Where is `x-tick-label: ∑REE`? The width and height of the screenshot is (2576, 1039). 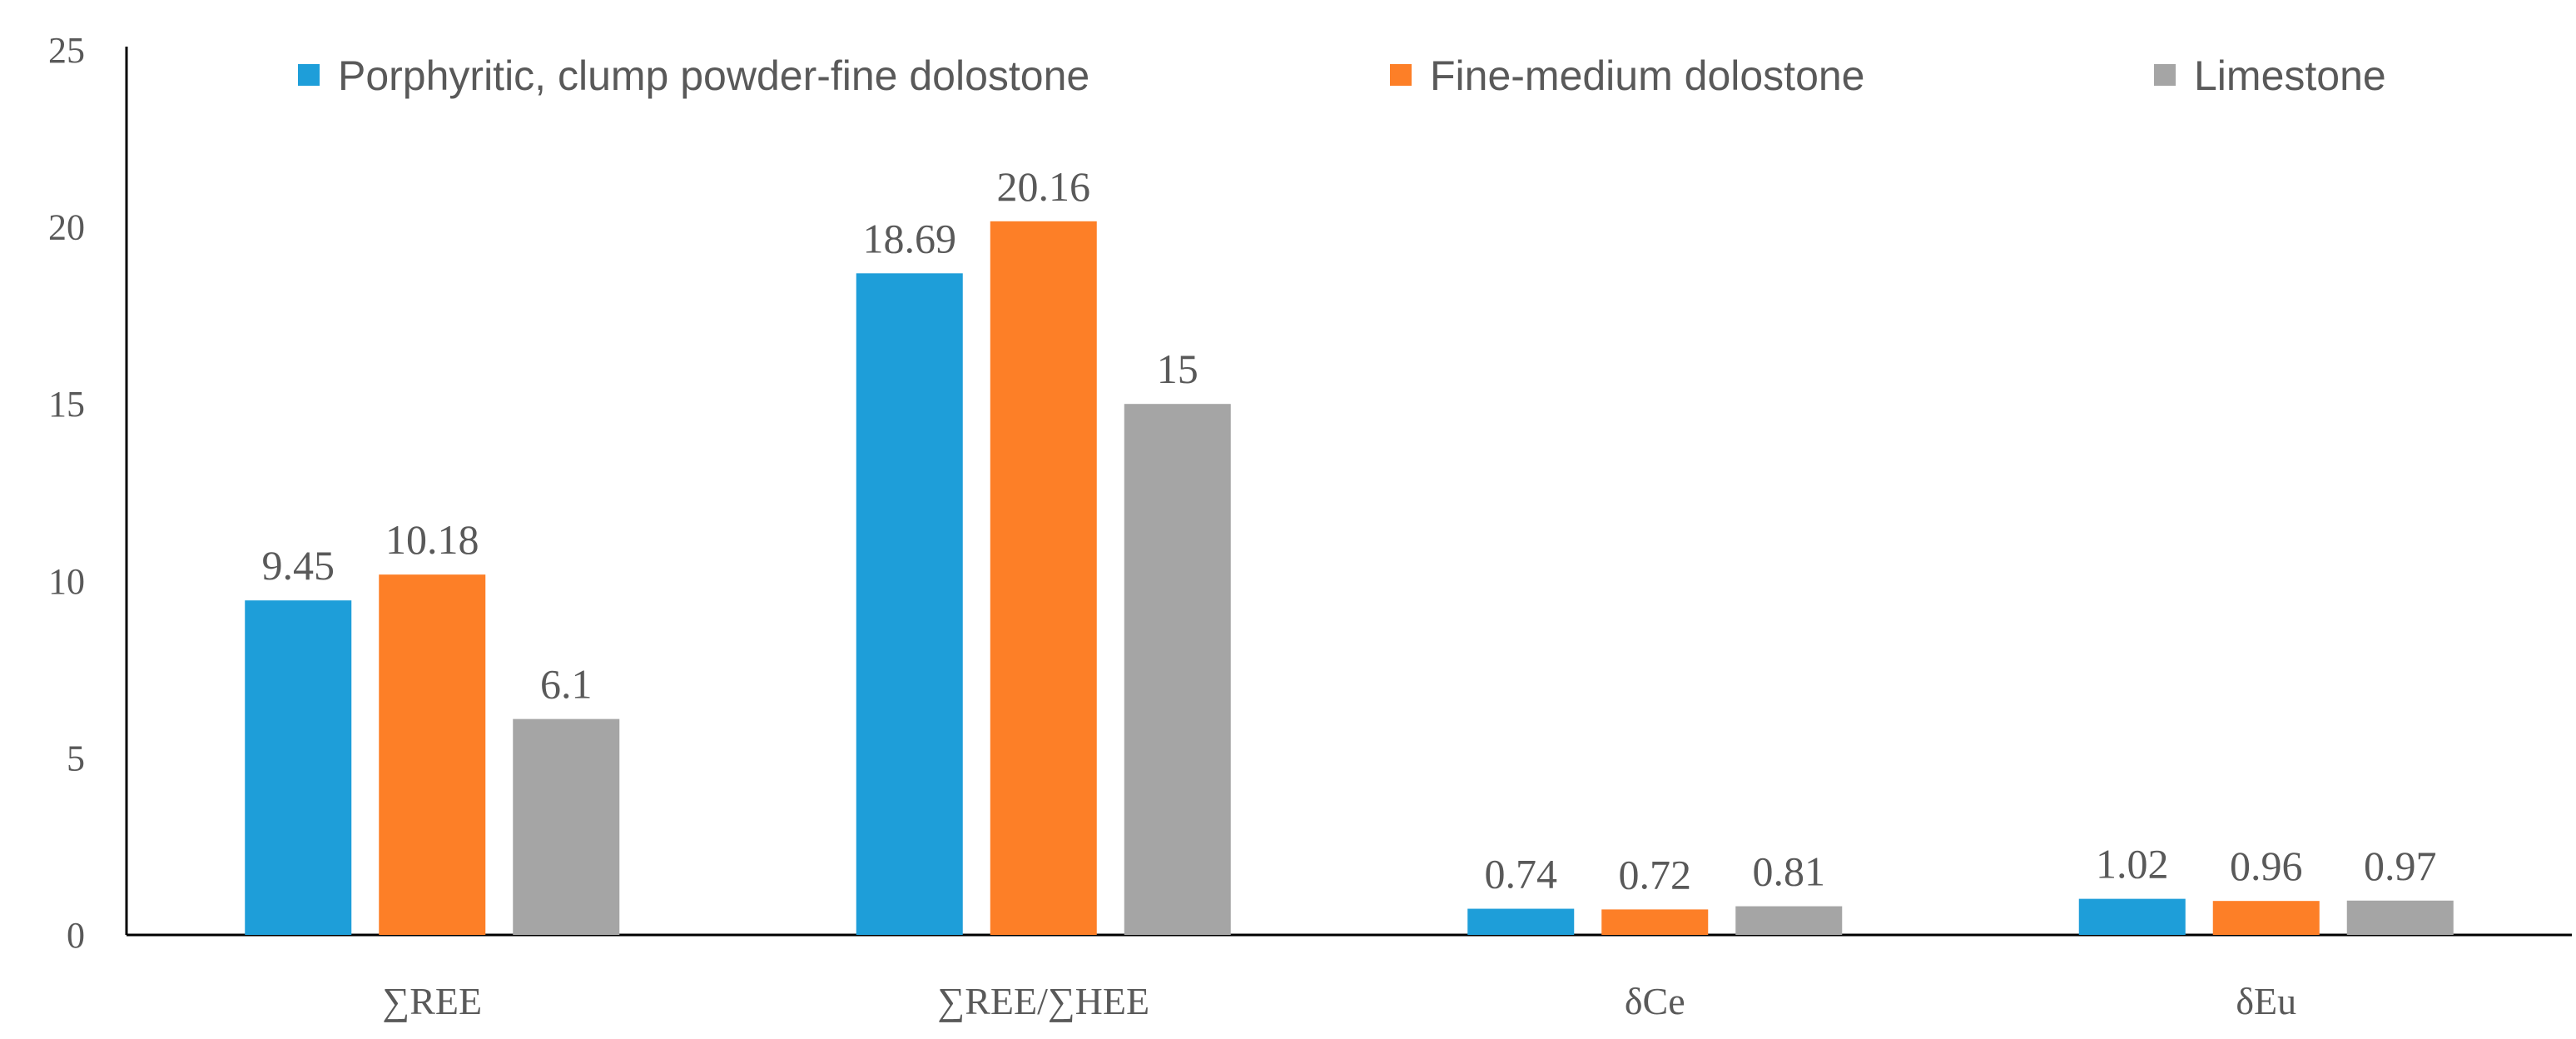
x-tick-label: ∑REE is located at coordinates (432, 1001).